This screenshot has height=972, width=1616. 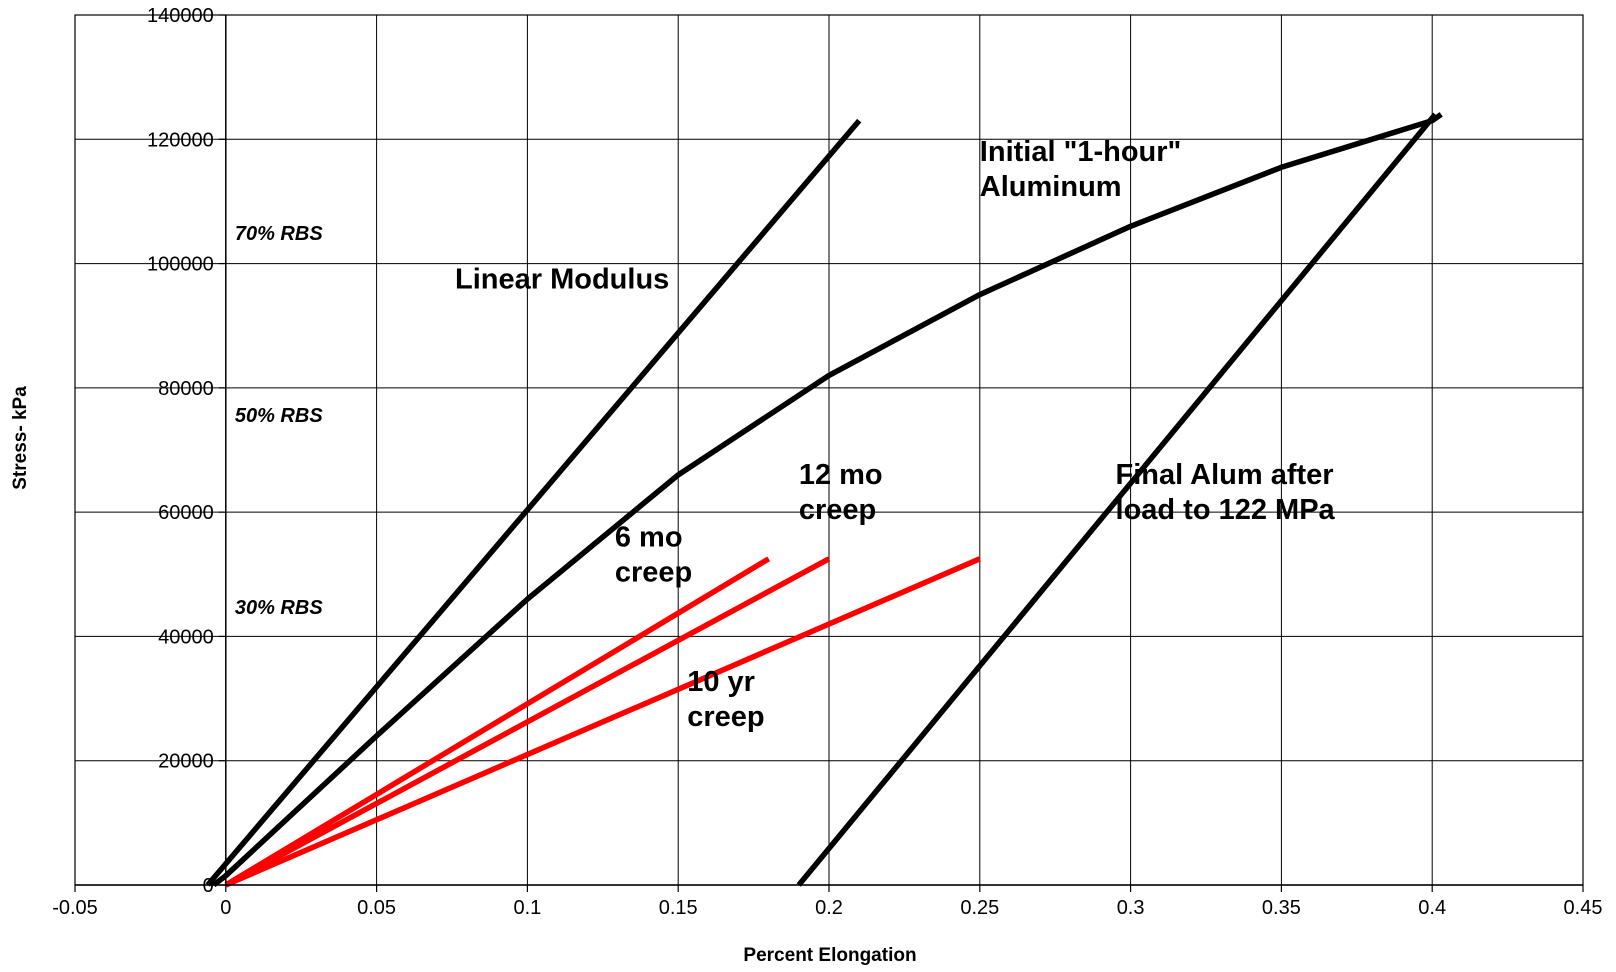 What do you see at coordinates (1583, 908) in the screenshot?
I see `x-tick-label: 0.45` at bounding box center [1583, 908].